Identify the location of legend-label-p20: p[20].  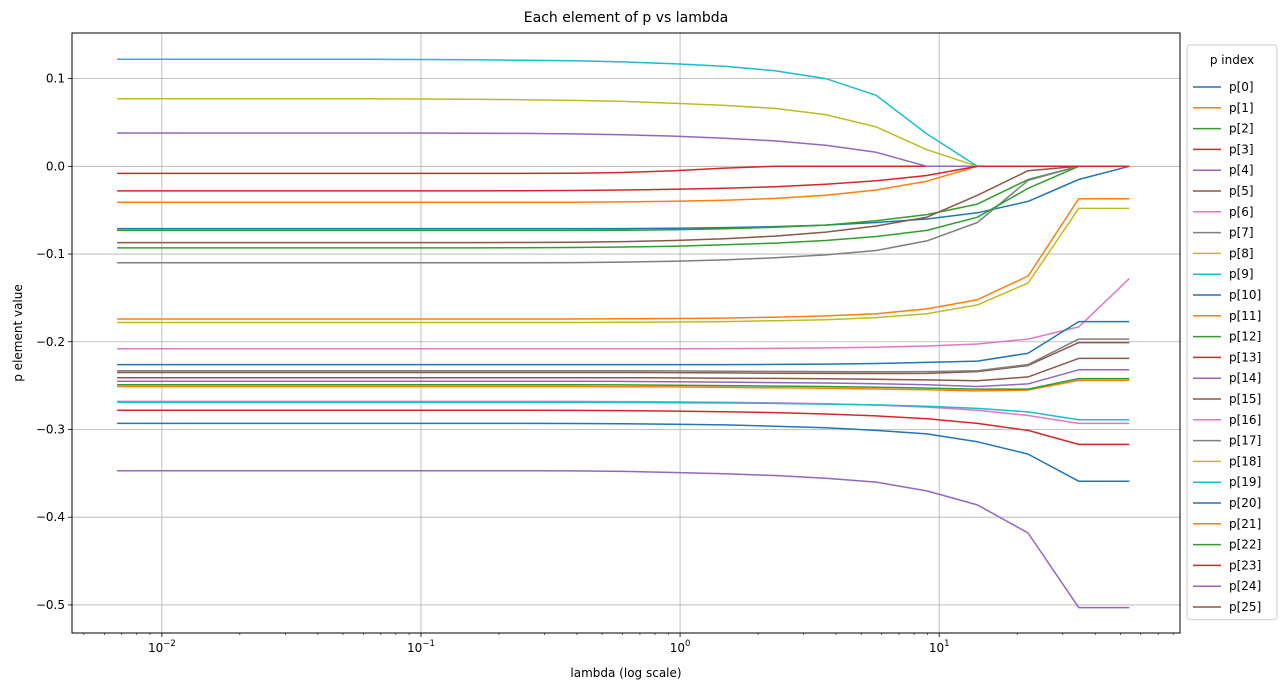
(1245, 503).